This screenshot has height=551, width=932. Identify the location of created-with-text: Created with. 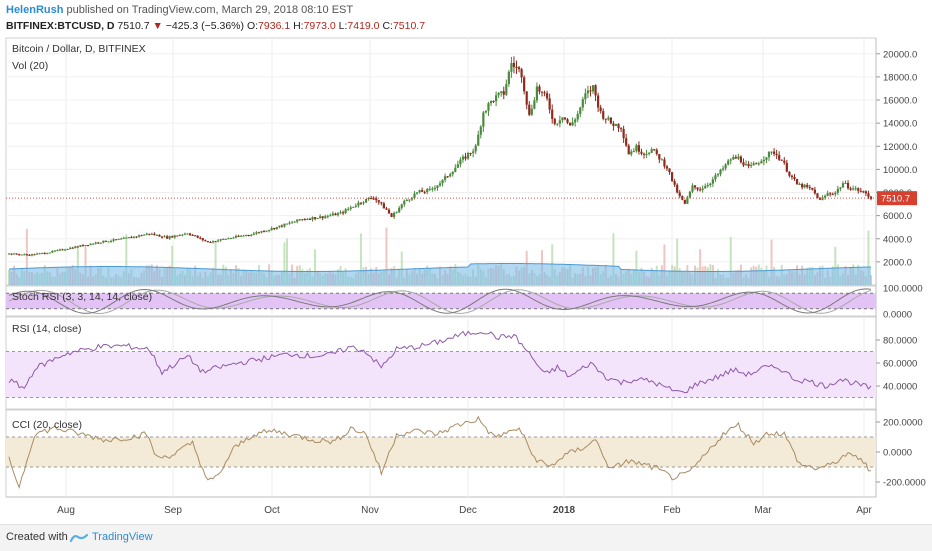
(37, 537).